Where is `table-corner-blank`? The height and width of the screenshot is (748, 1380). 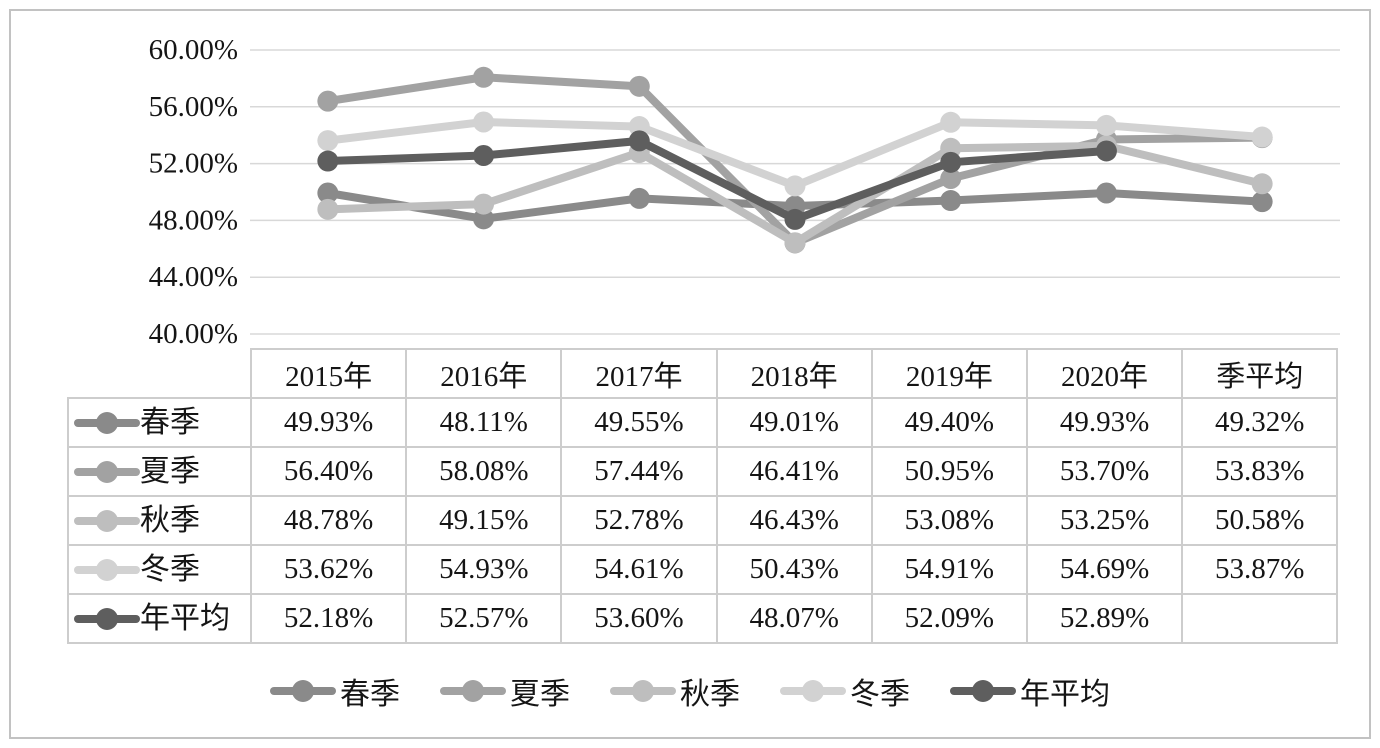 table-corner-blank is located at coordinates (159, 373).